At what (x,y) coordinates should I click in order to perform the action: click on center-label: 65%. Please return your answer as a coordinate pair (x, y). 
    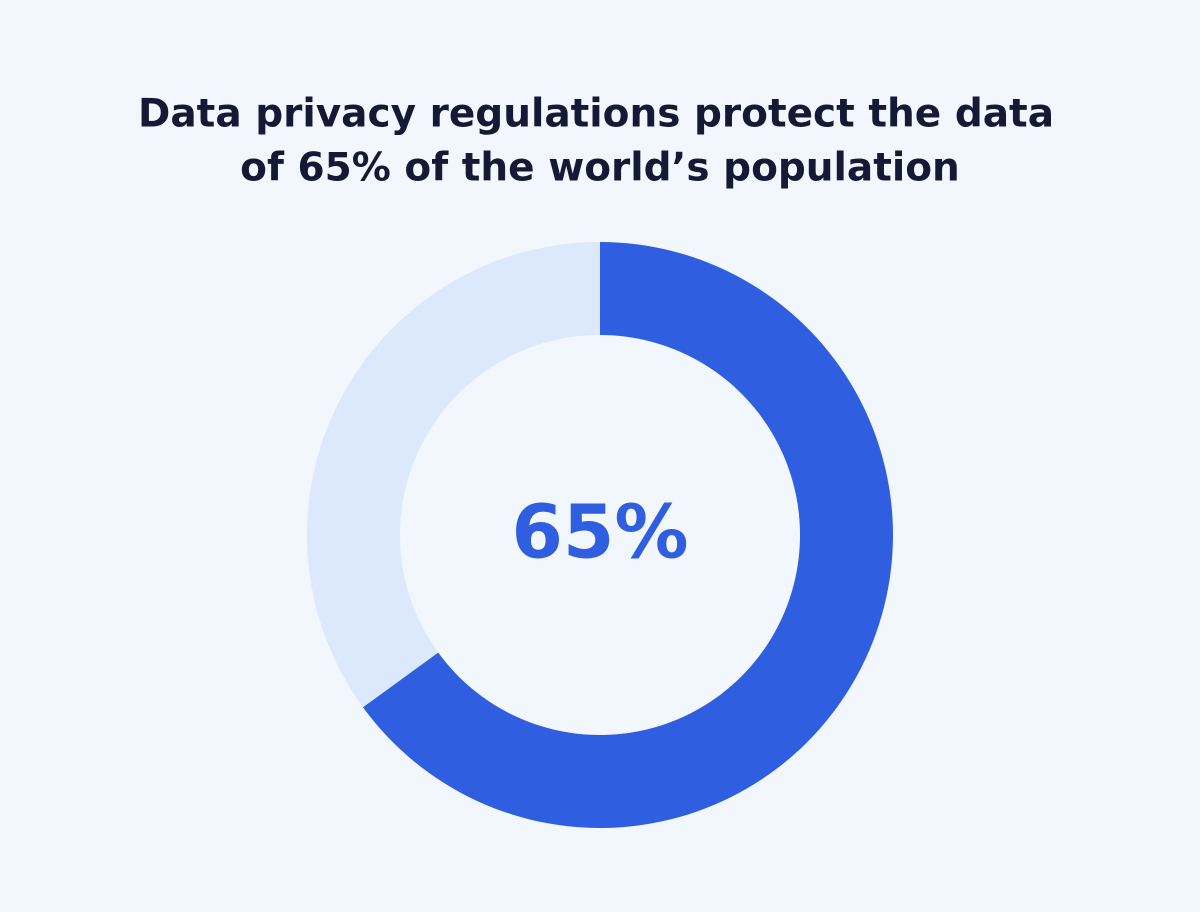
    Looking at the image, I should click on (599, 533).